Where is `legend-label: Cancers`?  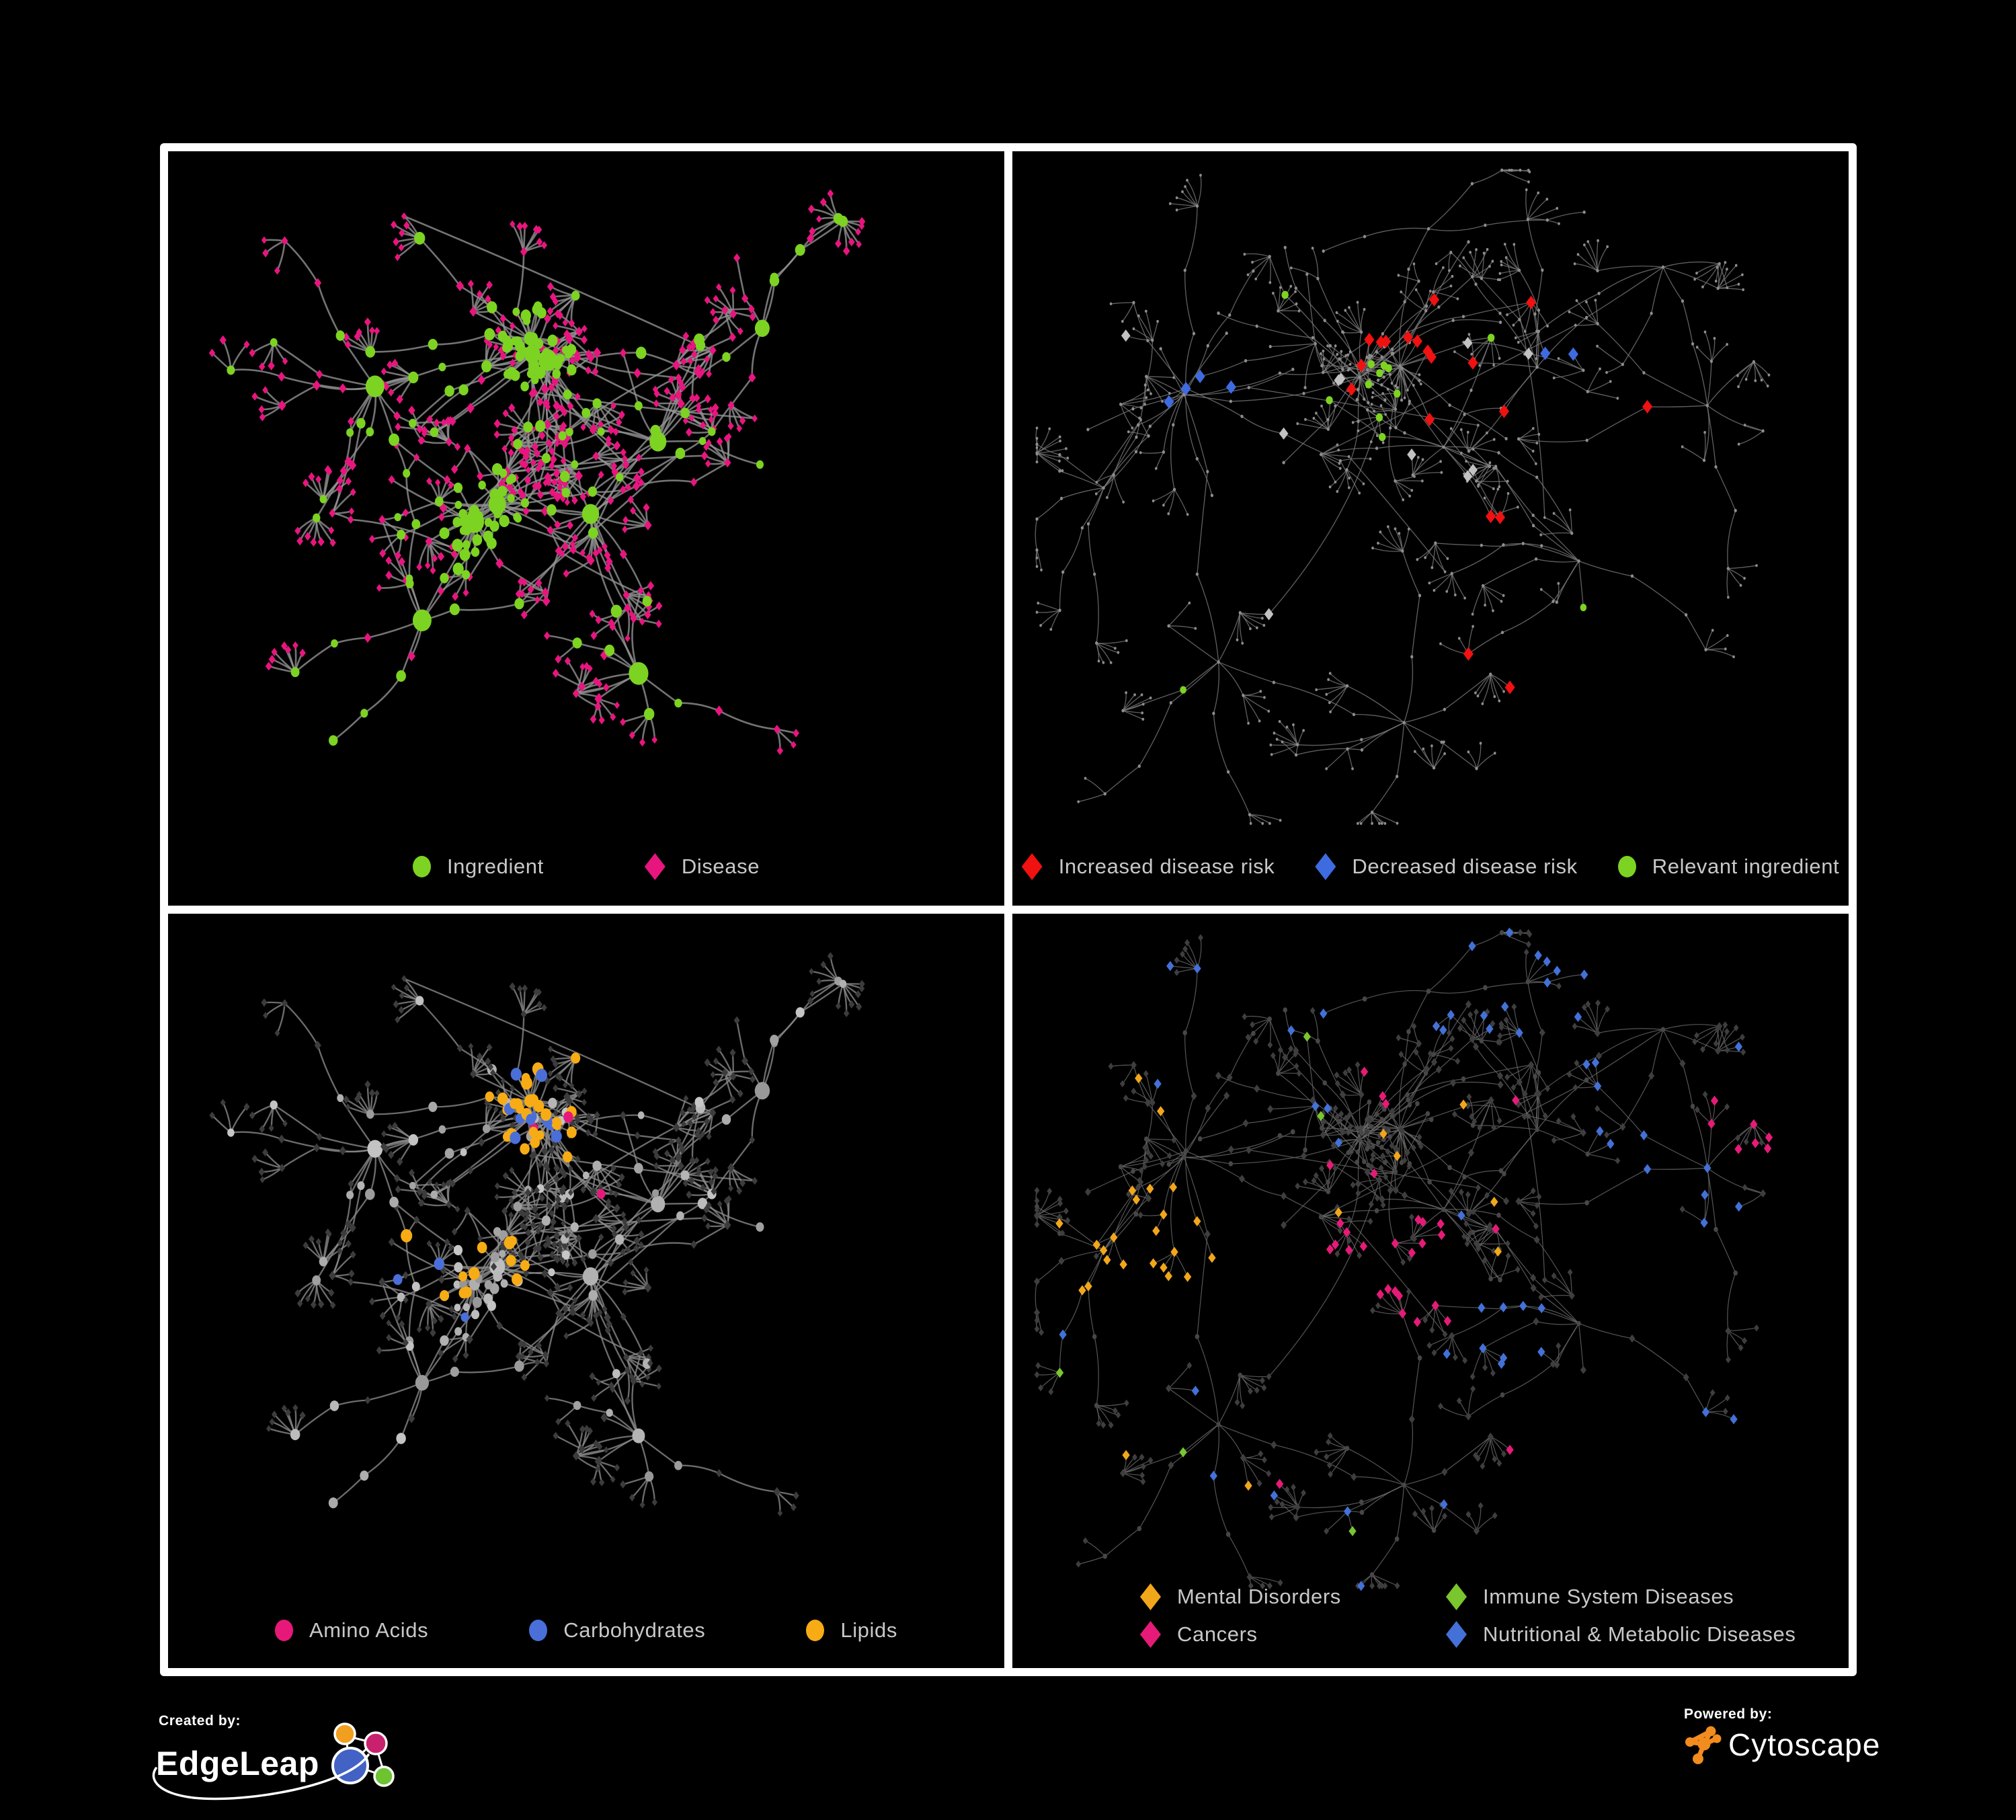
legend-label: Cancers is located at coordinates (1217, 1634).